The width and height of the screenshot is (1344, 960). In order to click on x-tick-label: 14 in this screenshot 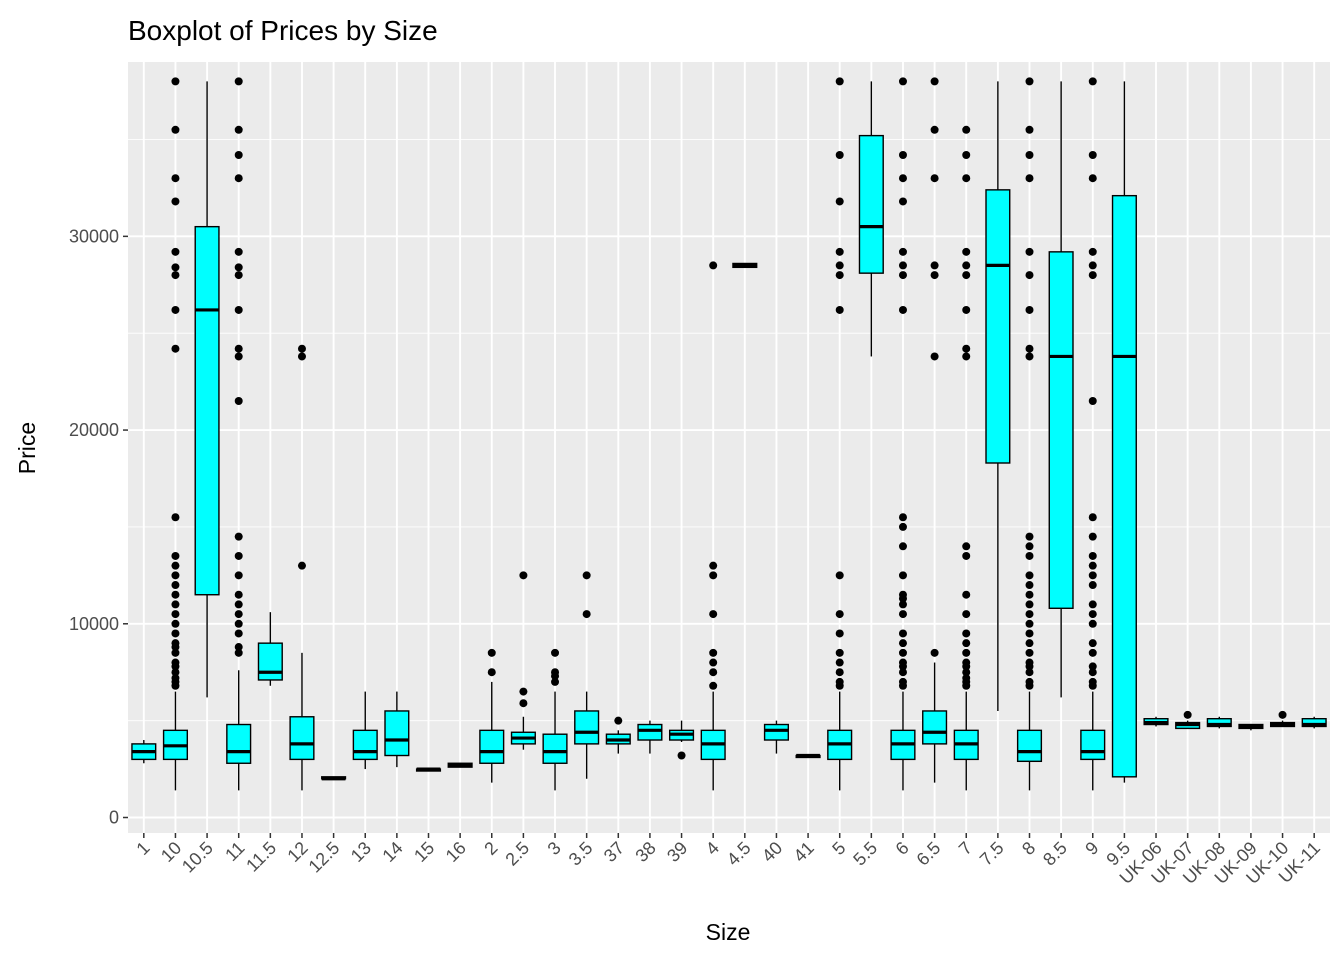, I will do `click(392, 852)`.